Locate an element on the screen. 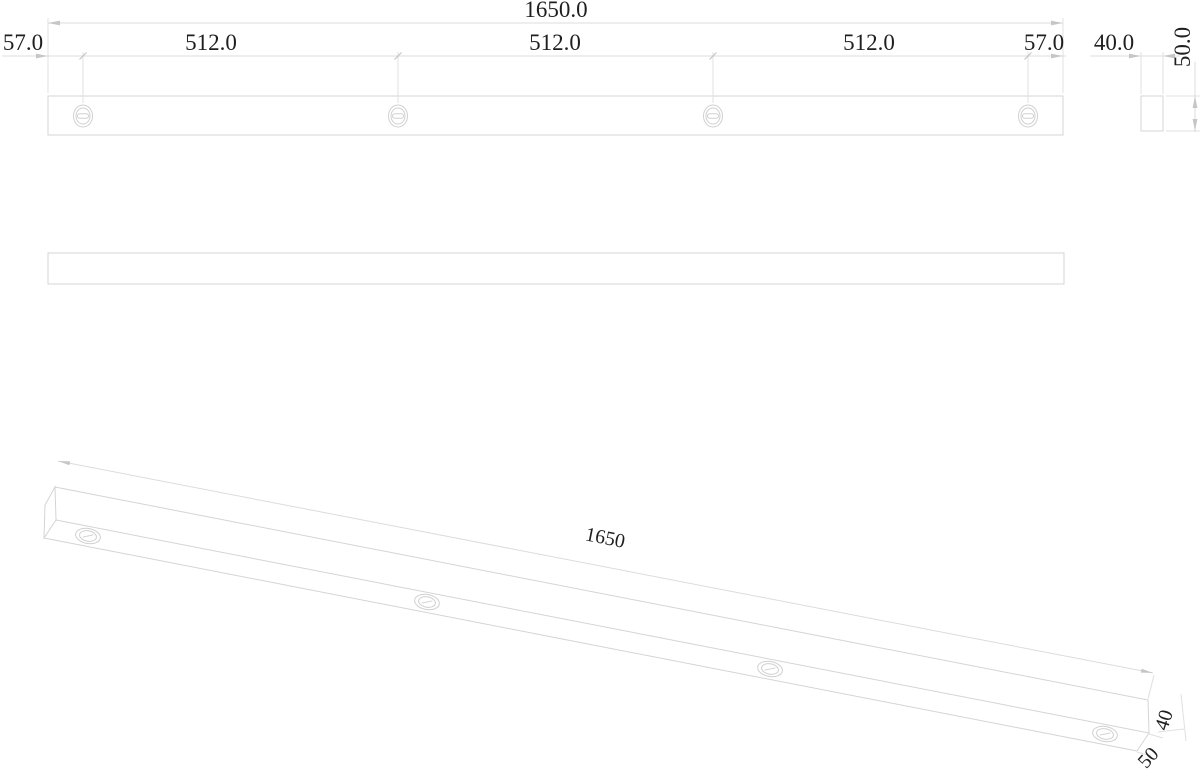 The image size is (1200, 772). dim-label-total-length: 1650.0 is located at coordinates (555, 11).